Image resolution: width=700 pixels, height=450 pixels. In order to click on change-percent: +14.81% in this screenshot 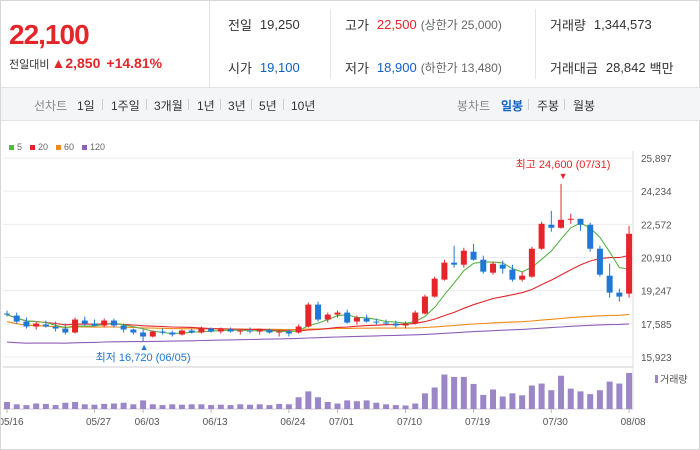, I will do `click(134, 63)`.